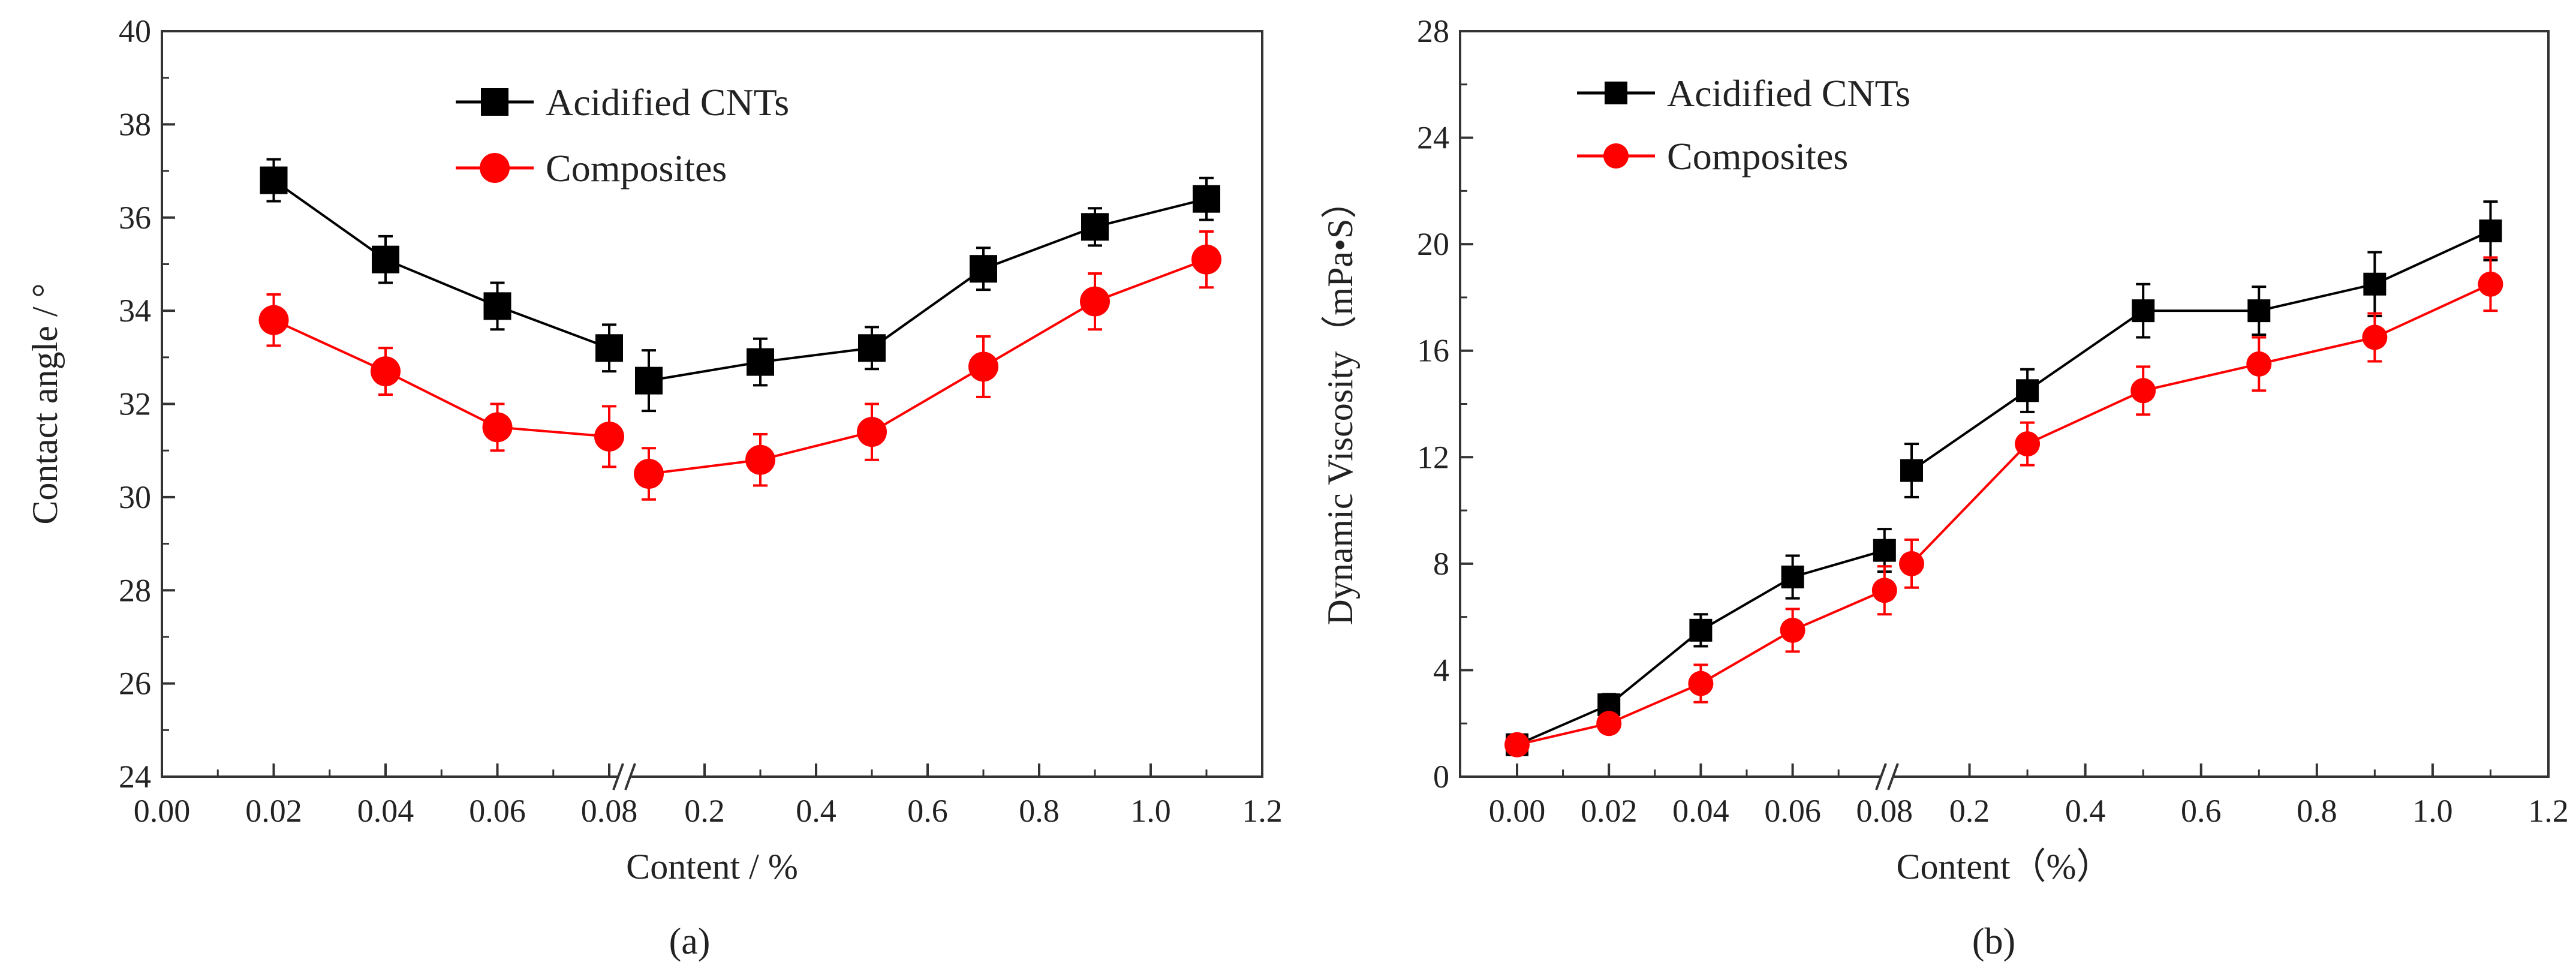 The height and width of the screenshot is (980, 2576). Describe the element at coordinates (135, 497) in the screenshot. I see `y-tick-label: 30` at that location.